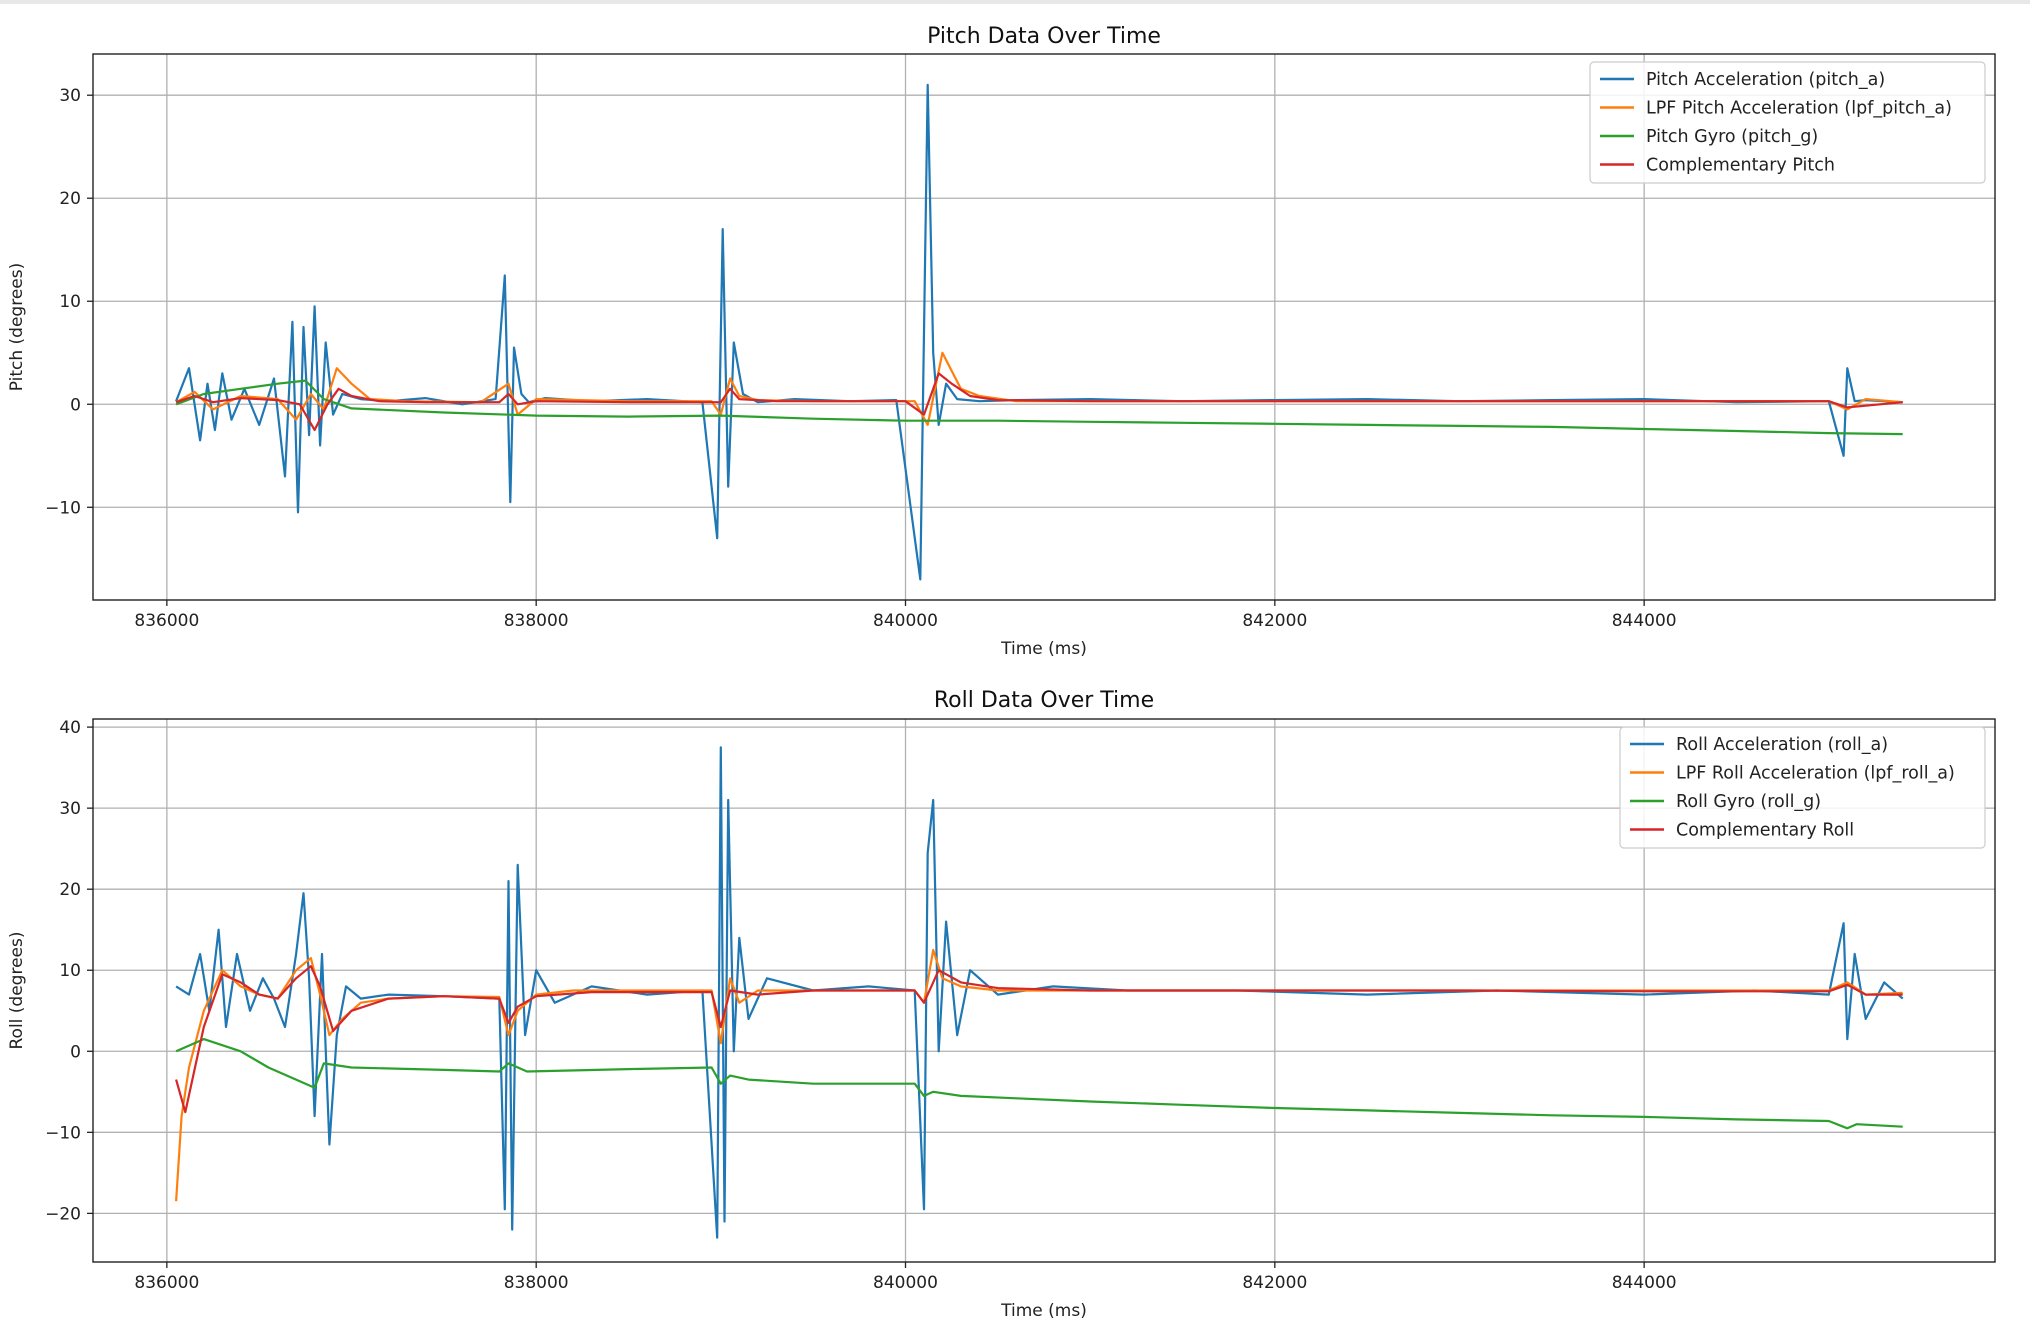 Image resolution: width=2030 pixels, height=1328 pixels. Describe the element at coordinates (63, 508) in the screenshot. I see `pitch-y-tick-label: −10` at that location.